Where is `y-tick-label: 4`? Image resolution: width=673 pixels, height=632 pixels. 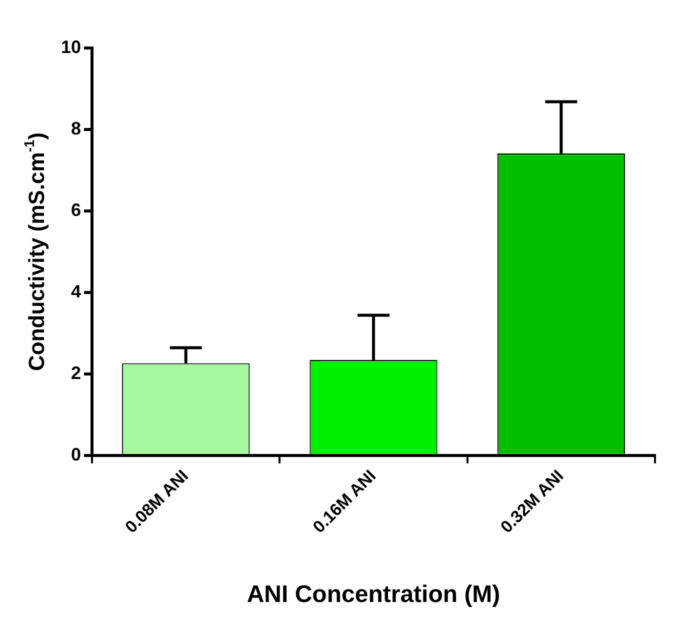
y-tick-label: 4 is located at coordinates (76, 291).